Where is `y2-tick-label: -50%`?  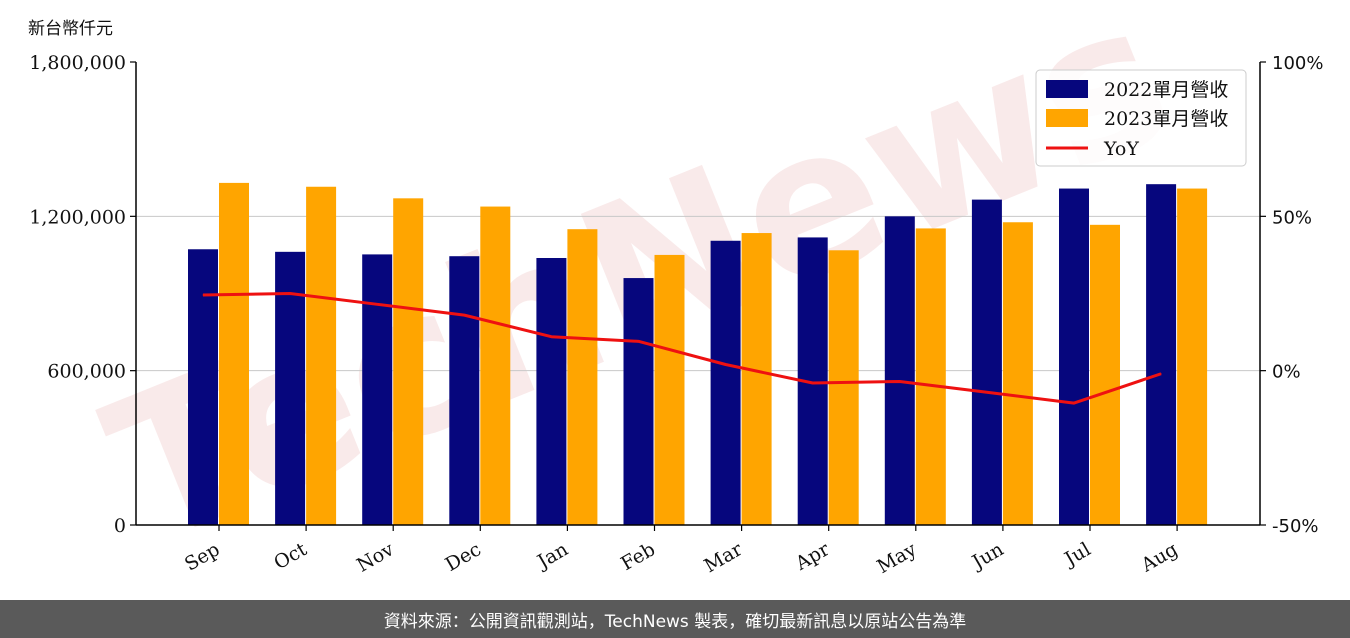
y2-tick-label: -50% is located at coordinates (1295, 526).